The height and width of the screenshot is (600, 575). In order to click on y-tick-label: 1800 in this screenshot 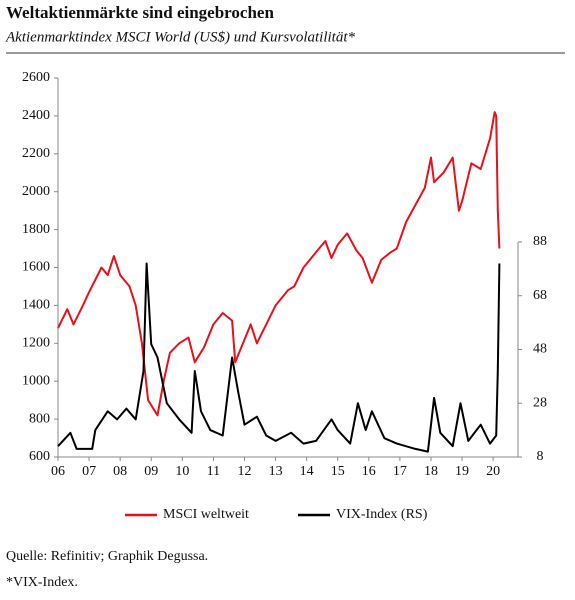, I will do `click(36, 229)`.